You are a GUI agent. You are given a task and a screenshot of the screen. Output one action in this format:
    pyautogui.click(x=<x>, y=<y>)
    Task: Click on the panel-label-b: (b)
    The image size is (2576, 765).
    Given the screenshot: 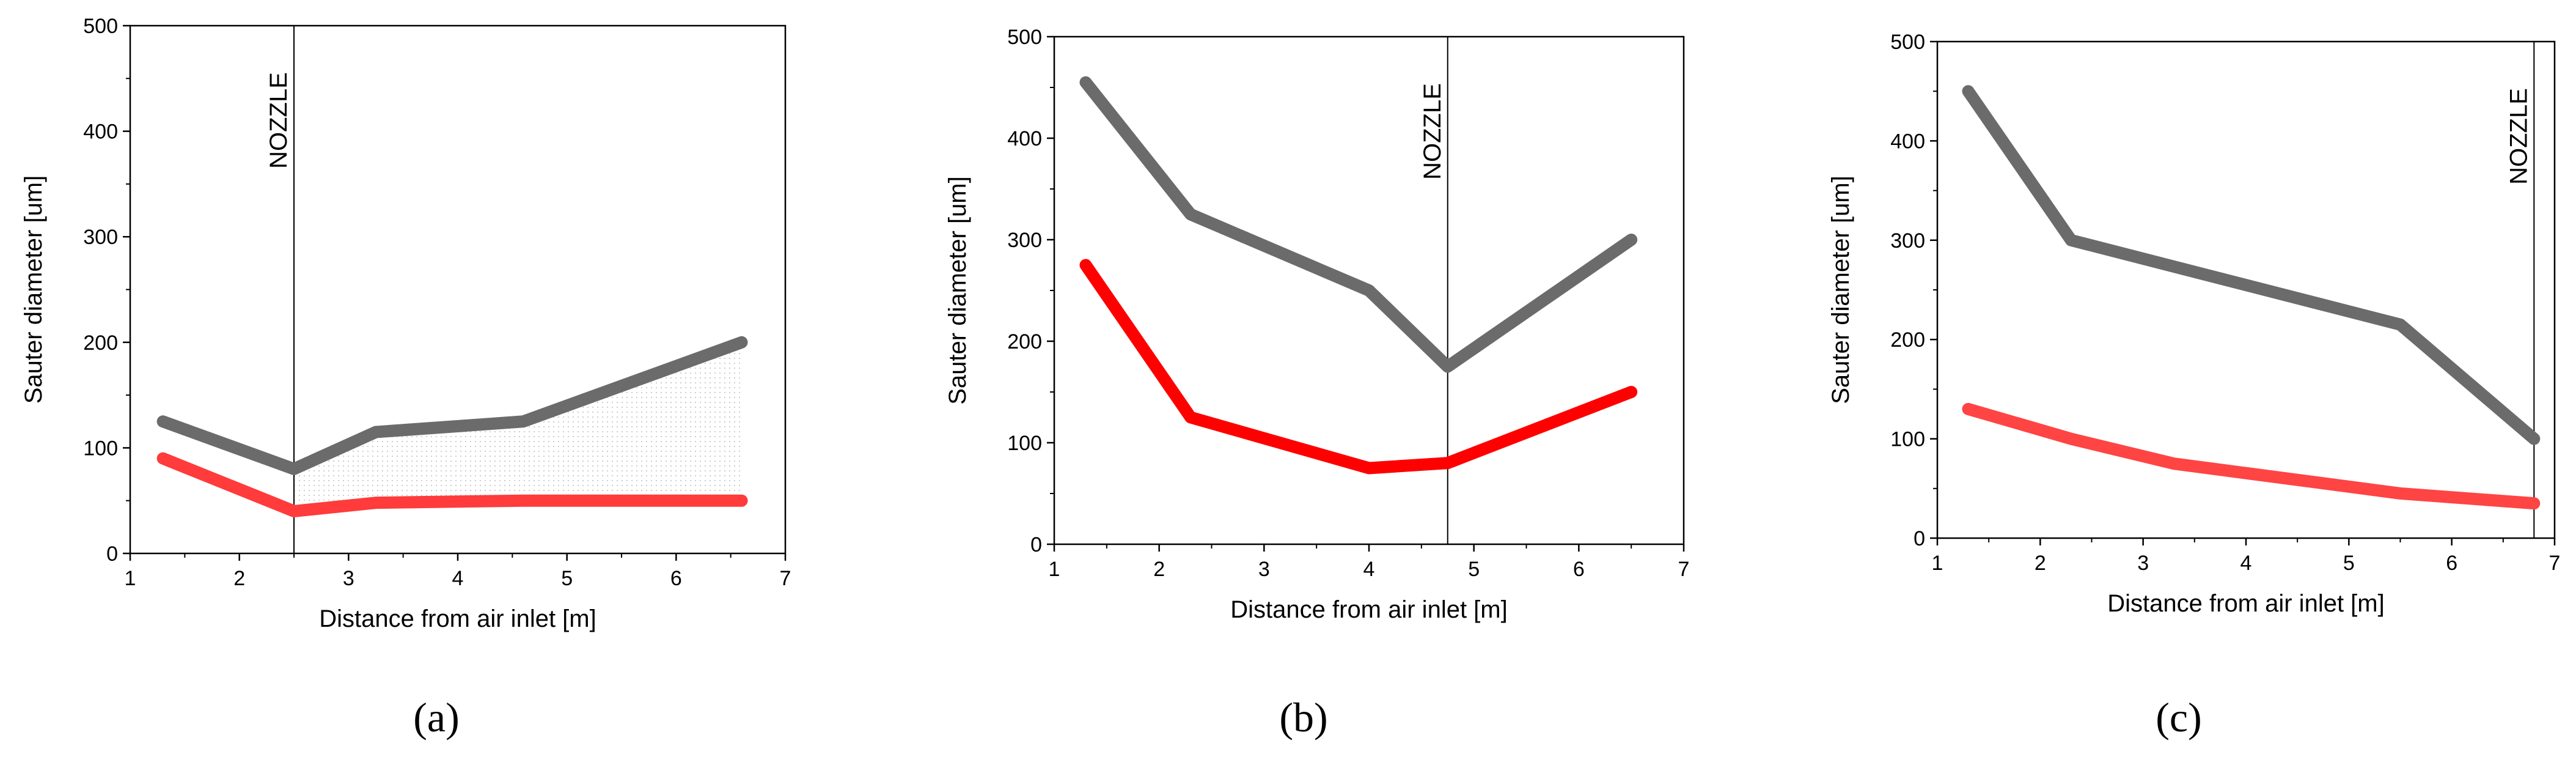 What is the action you would take?
    pyautogui.click(x=1303, y=717)
    